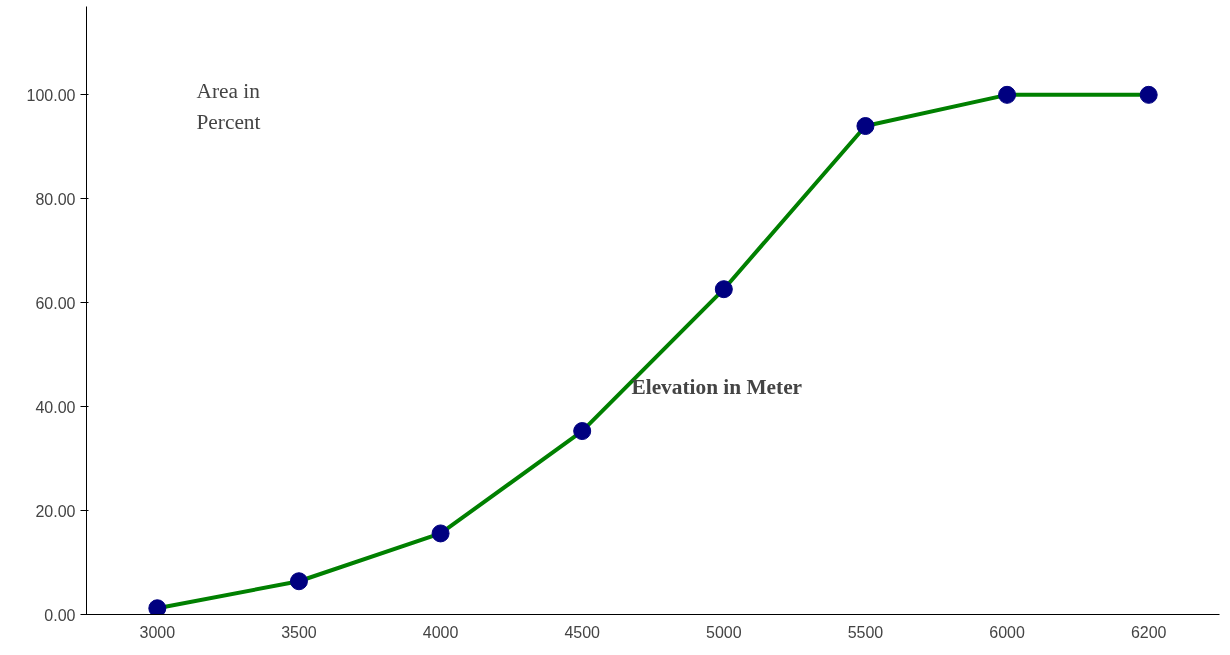 The height and width of the screenshot is (655, 1230). Describe the element at coordinates (55, 199) in the screenshot. I see `y-tick-label: 80.00` at that location.